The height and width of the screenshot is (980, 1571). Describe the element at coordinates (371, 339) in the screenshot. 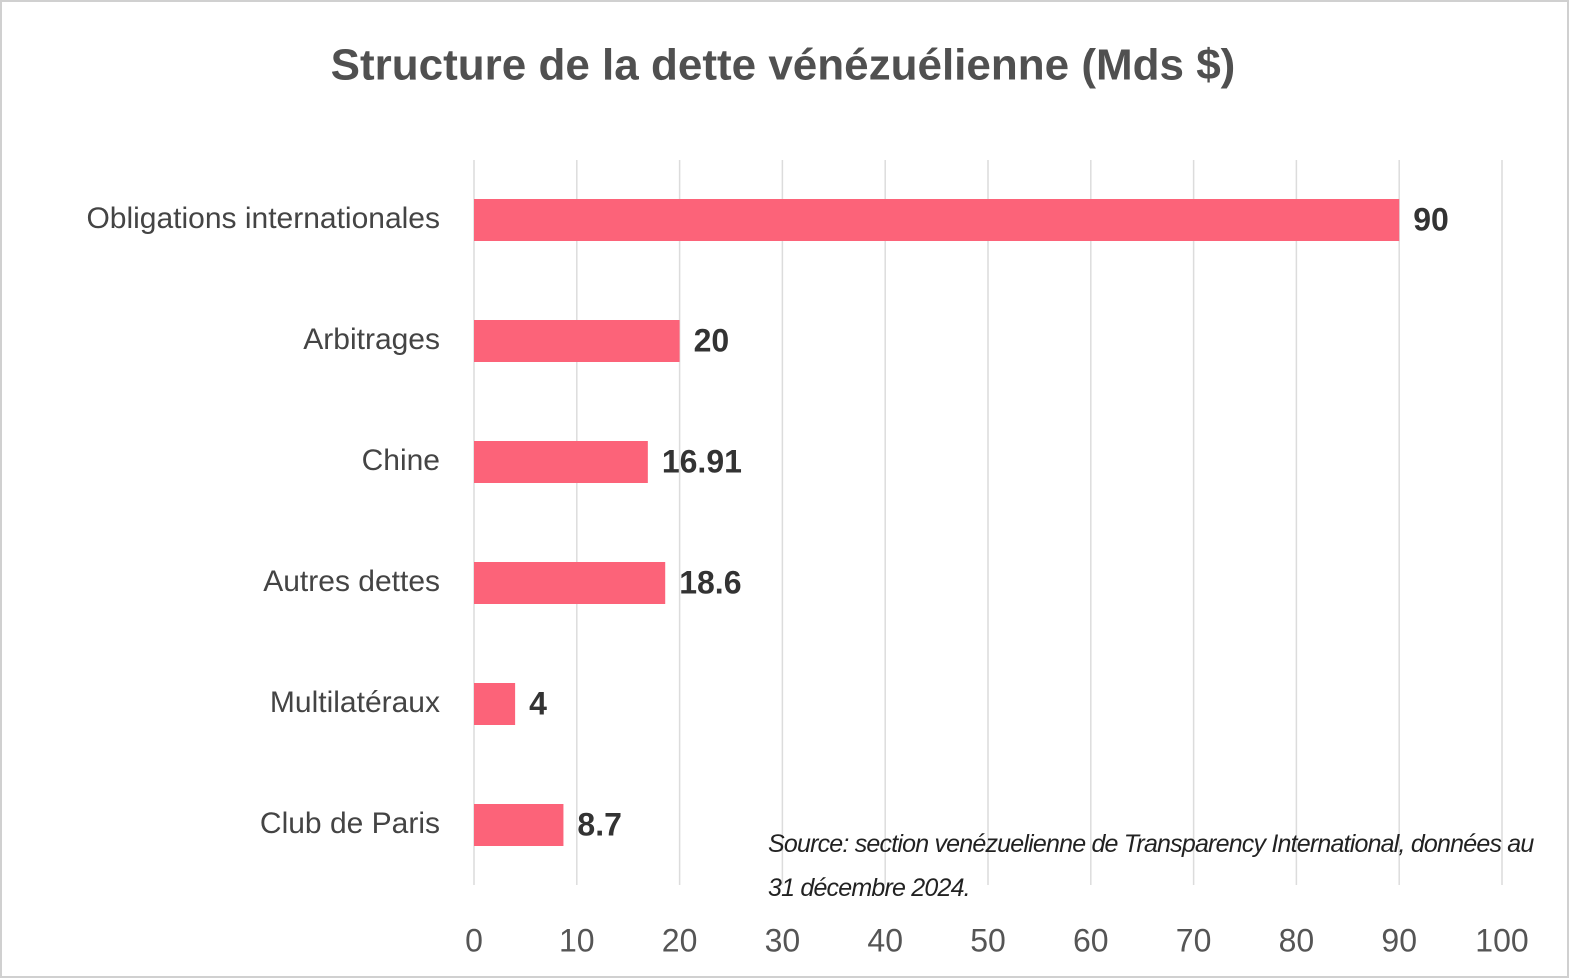

I see `y-tick-label: Arbitrages` at that location.